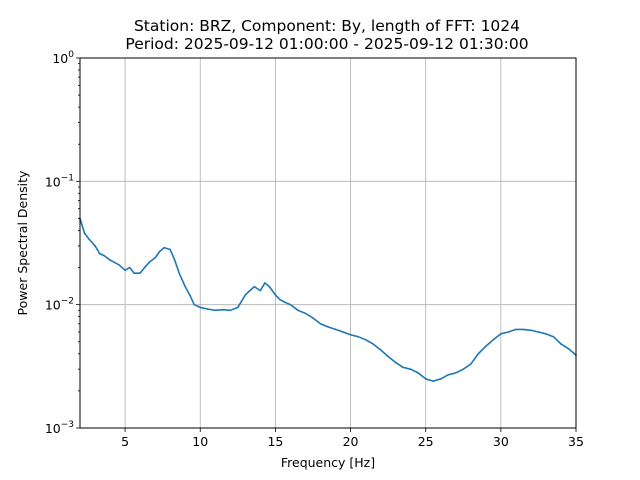 The height and width of the screenshot is (480, 640). Describe the element at coordinates (67, 302) in the screenshot. I see `y-tick-label-exponent: −2` at that location.